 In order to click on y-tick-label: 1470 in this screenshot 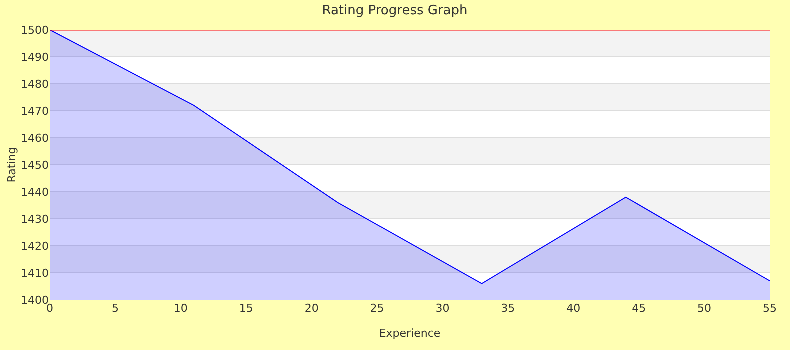, I will do `click(35, 111)`.